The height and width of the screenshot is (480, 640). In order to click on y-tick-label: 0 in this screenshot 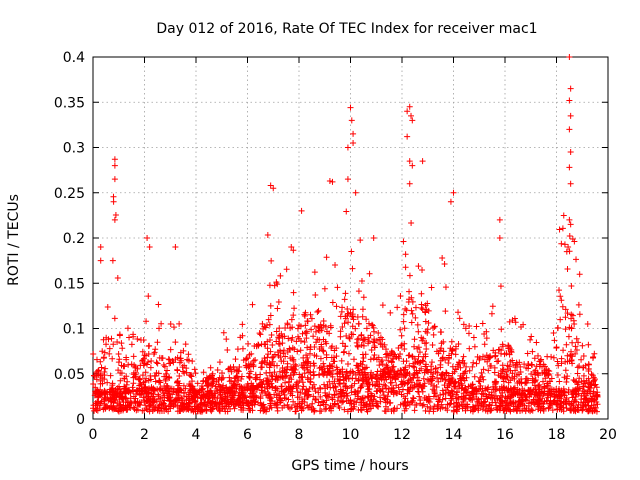, I will do `click(80, 420)`.